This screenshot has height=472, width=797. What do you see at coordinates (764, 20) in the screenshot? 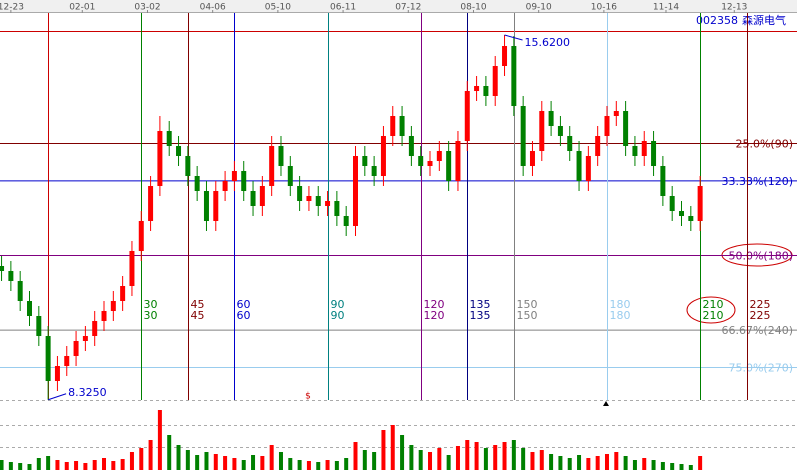
I see `stock-name: 森源电气` at bounding box center [764, 20].